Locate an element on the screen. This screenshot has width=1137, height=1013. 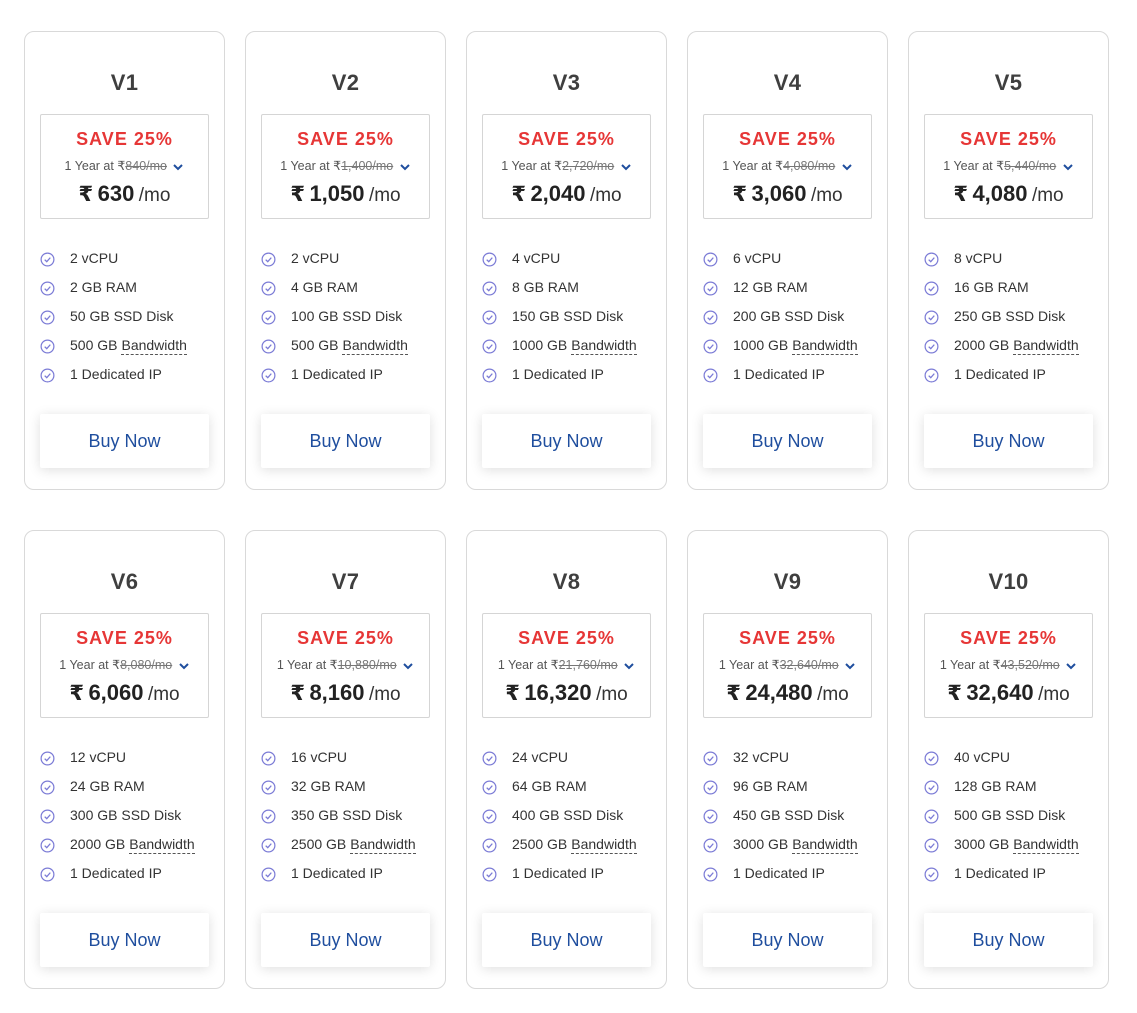
price-amount: 4,080 is located at coordinates (1000, 193).